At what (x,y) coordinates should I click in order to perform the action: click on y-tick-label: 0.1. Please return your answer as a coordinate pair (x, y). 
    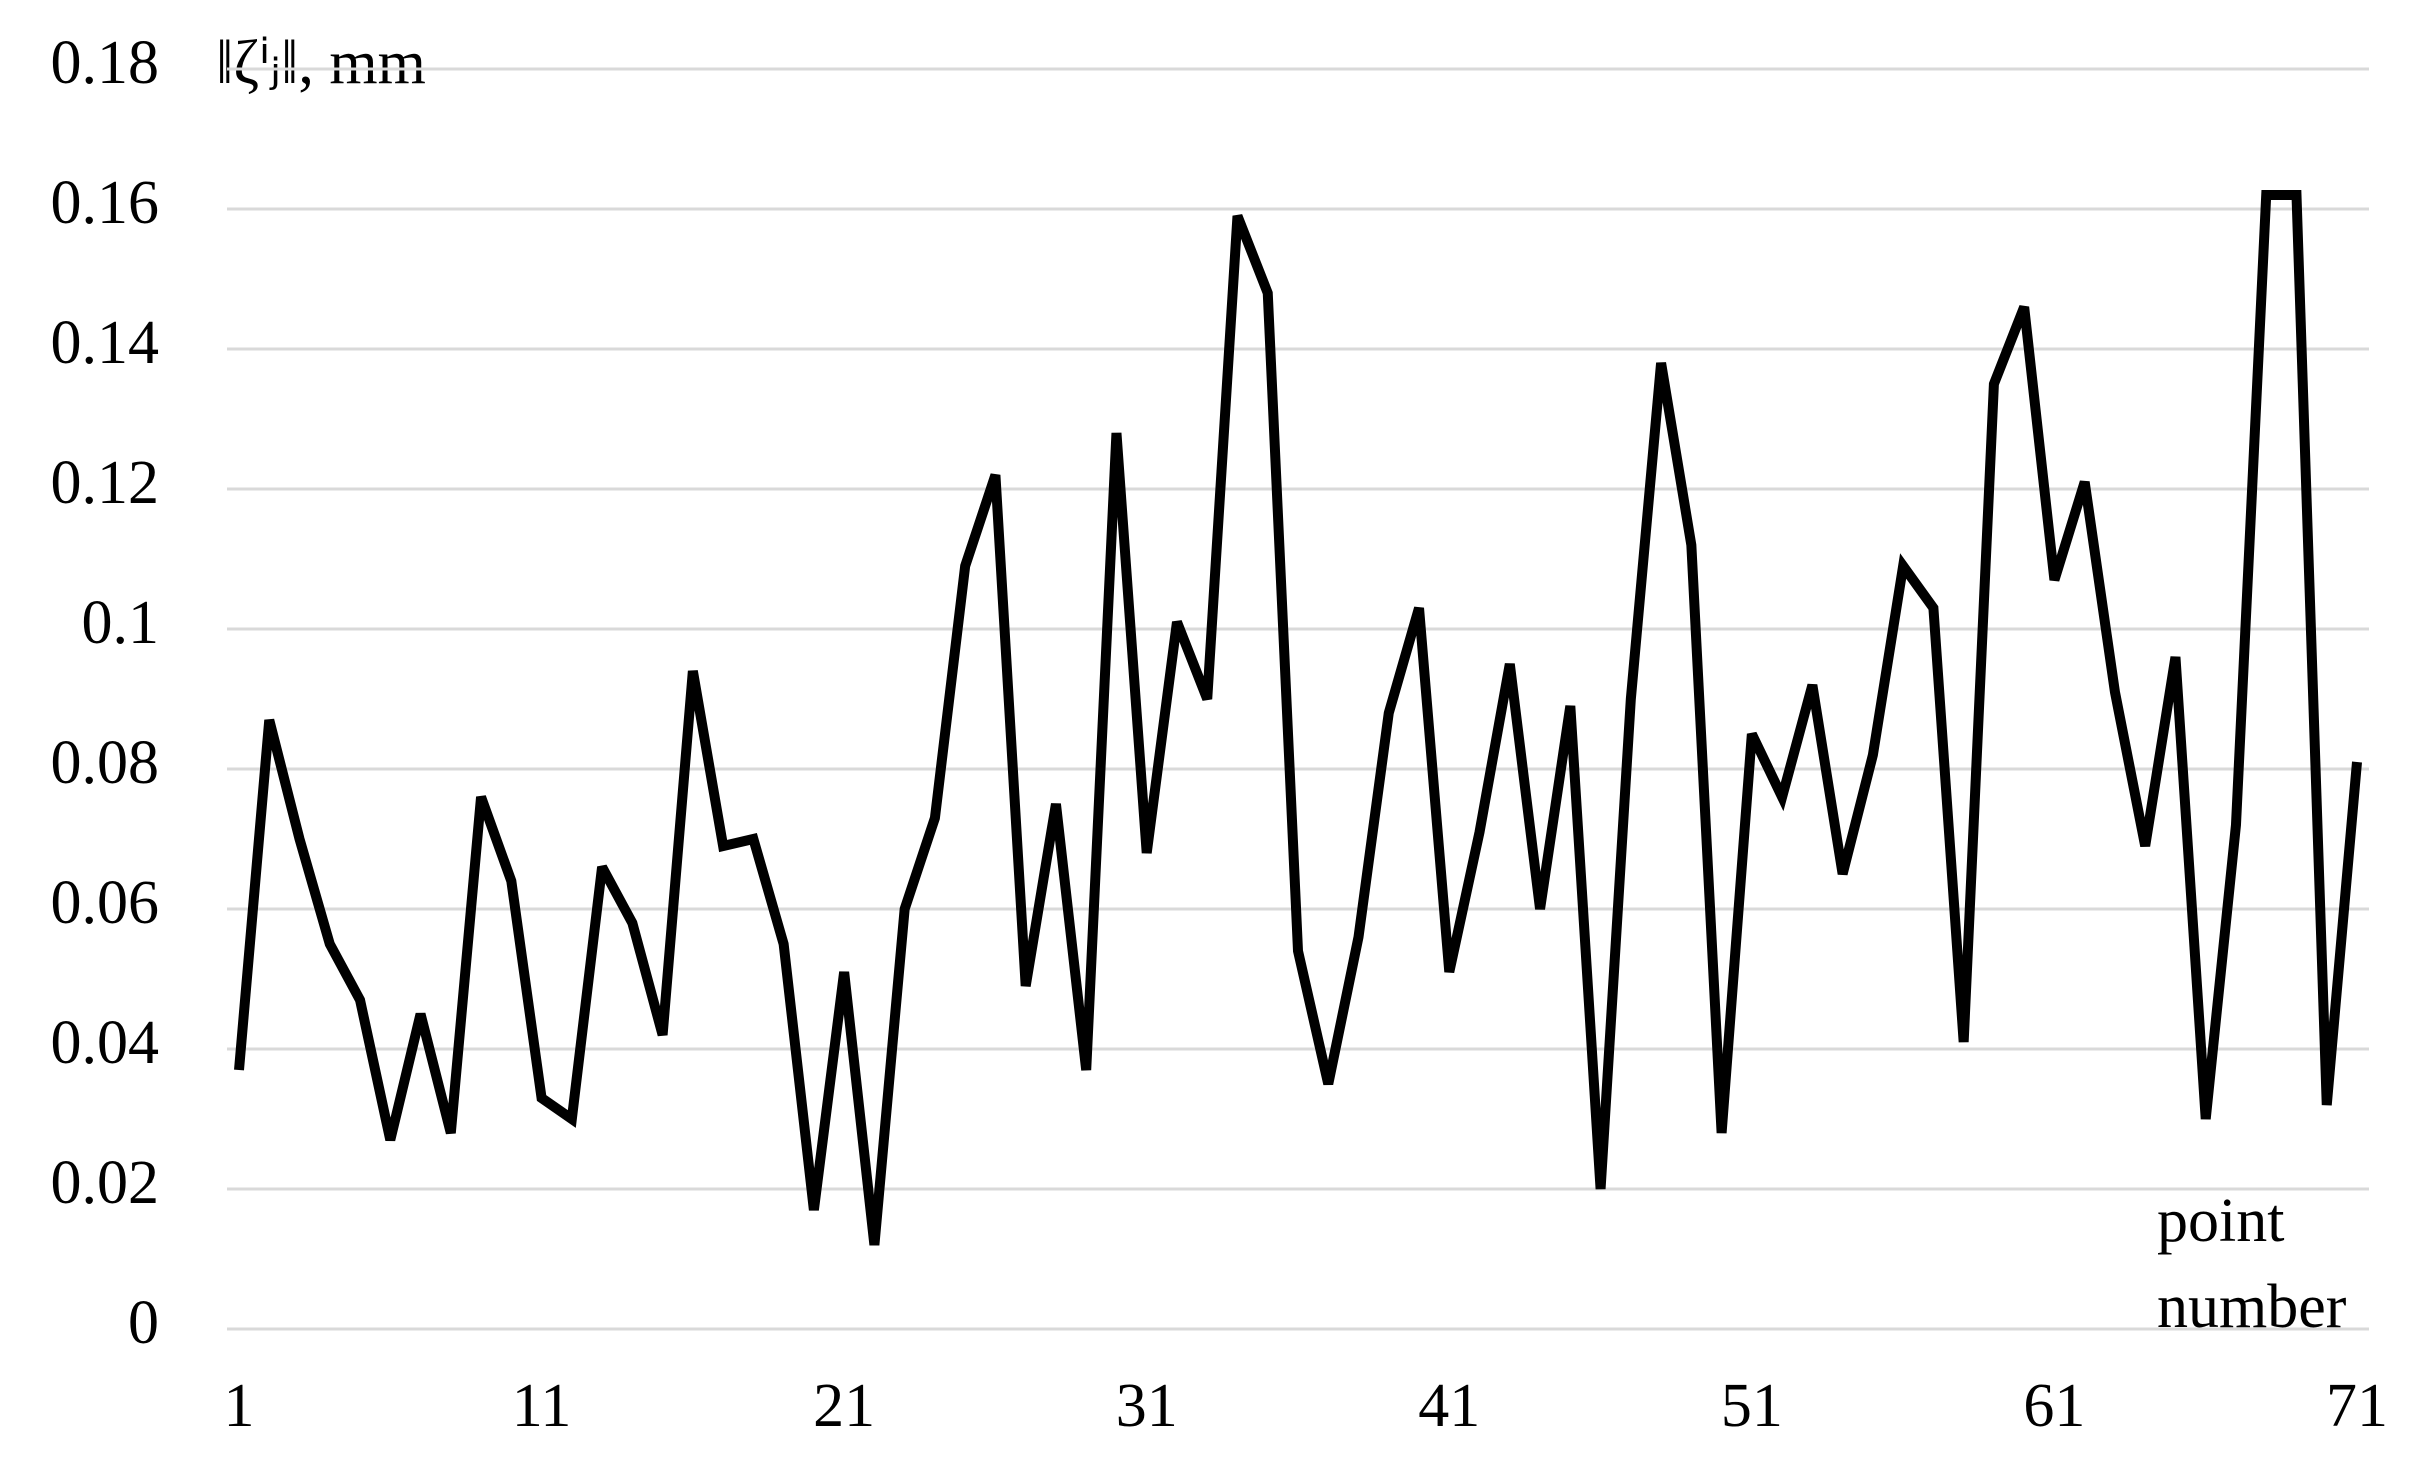
    Looking at the image, I should click on (121, 623).